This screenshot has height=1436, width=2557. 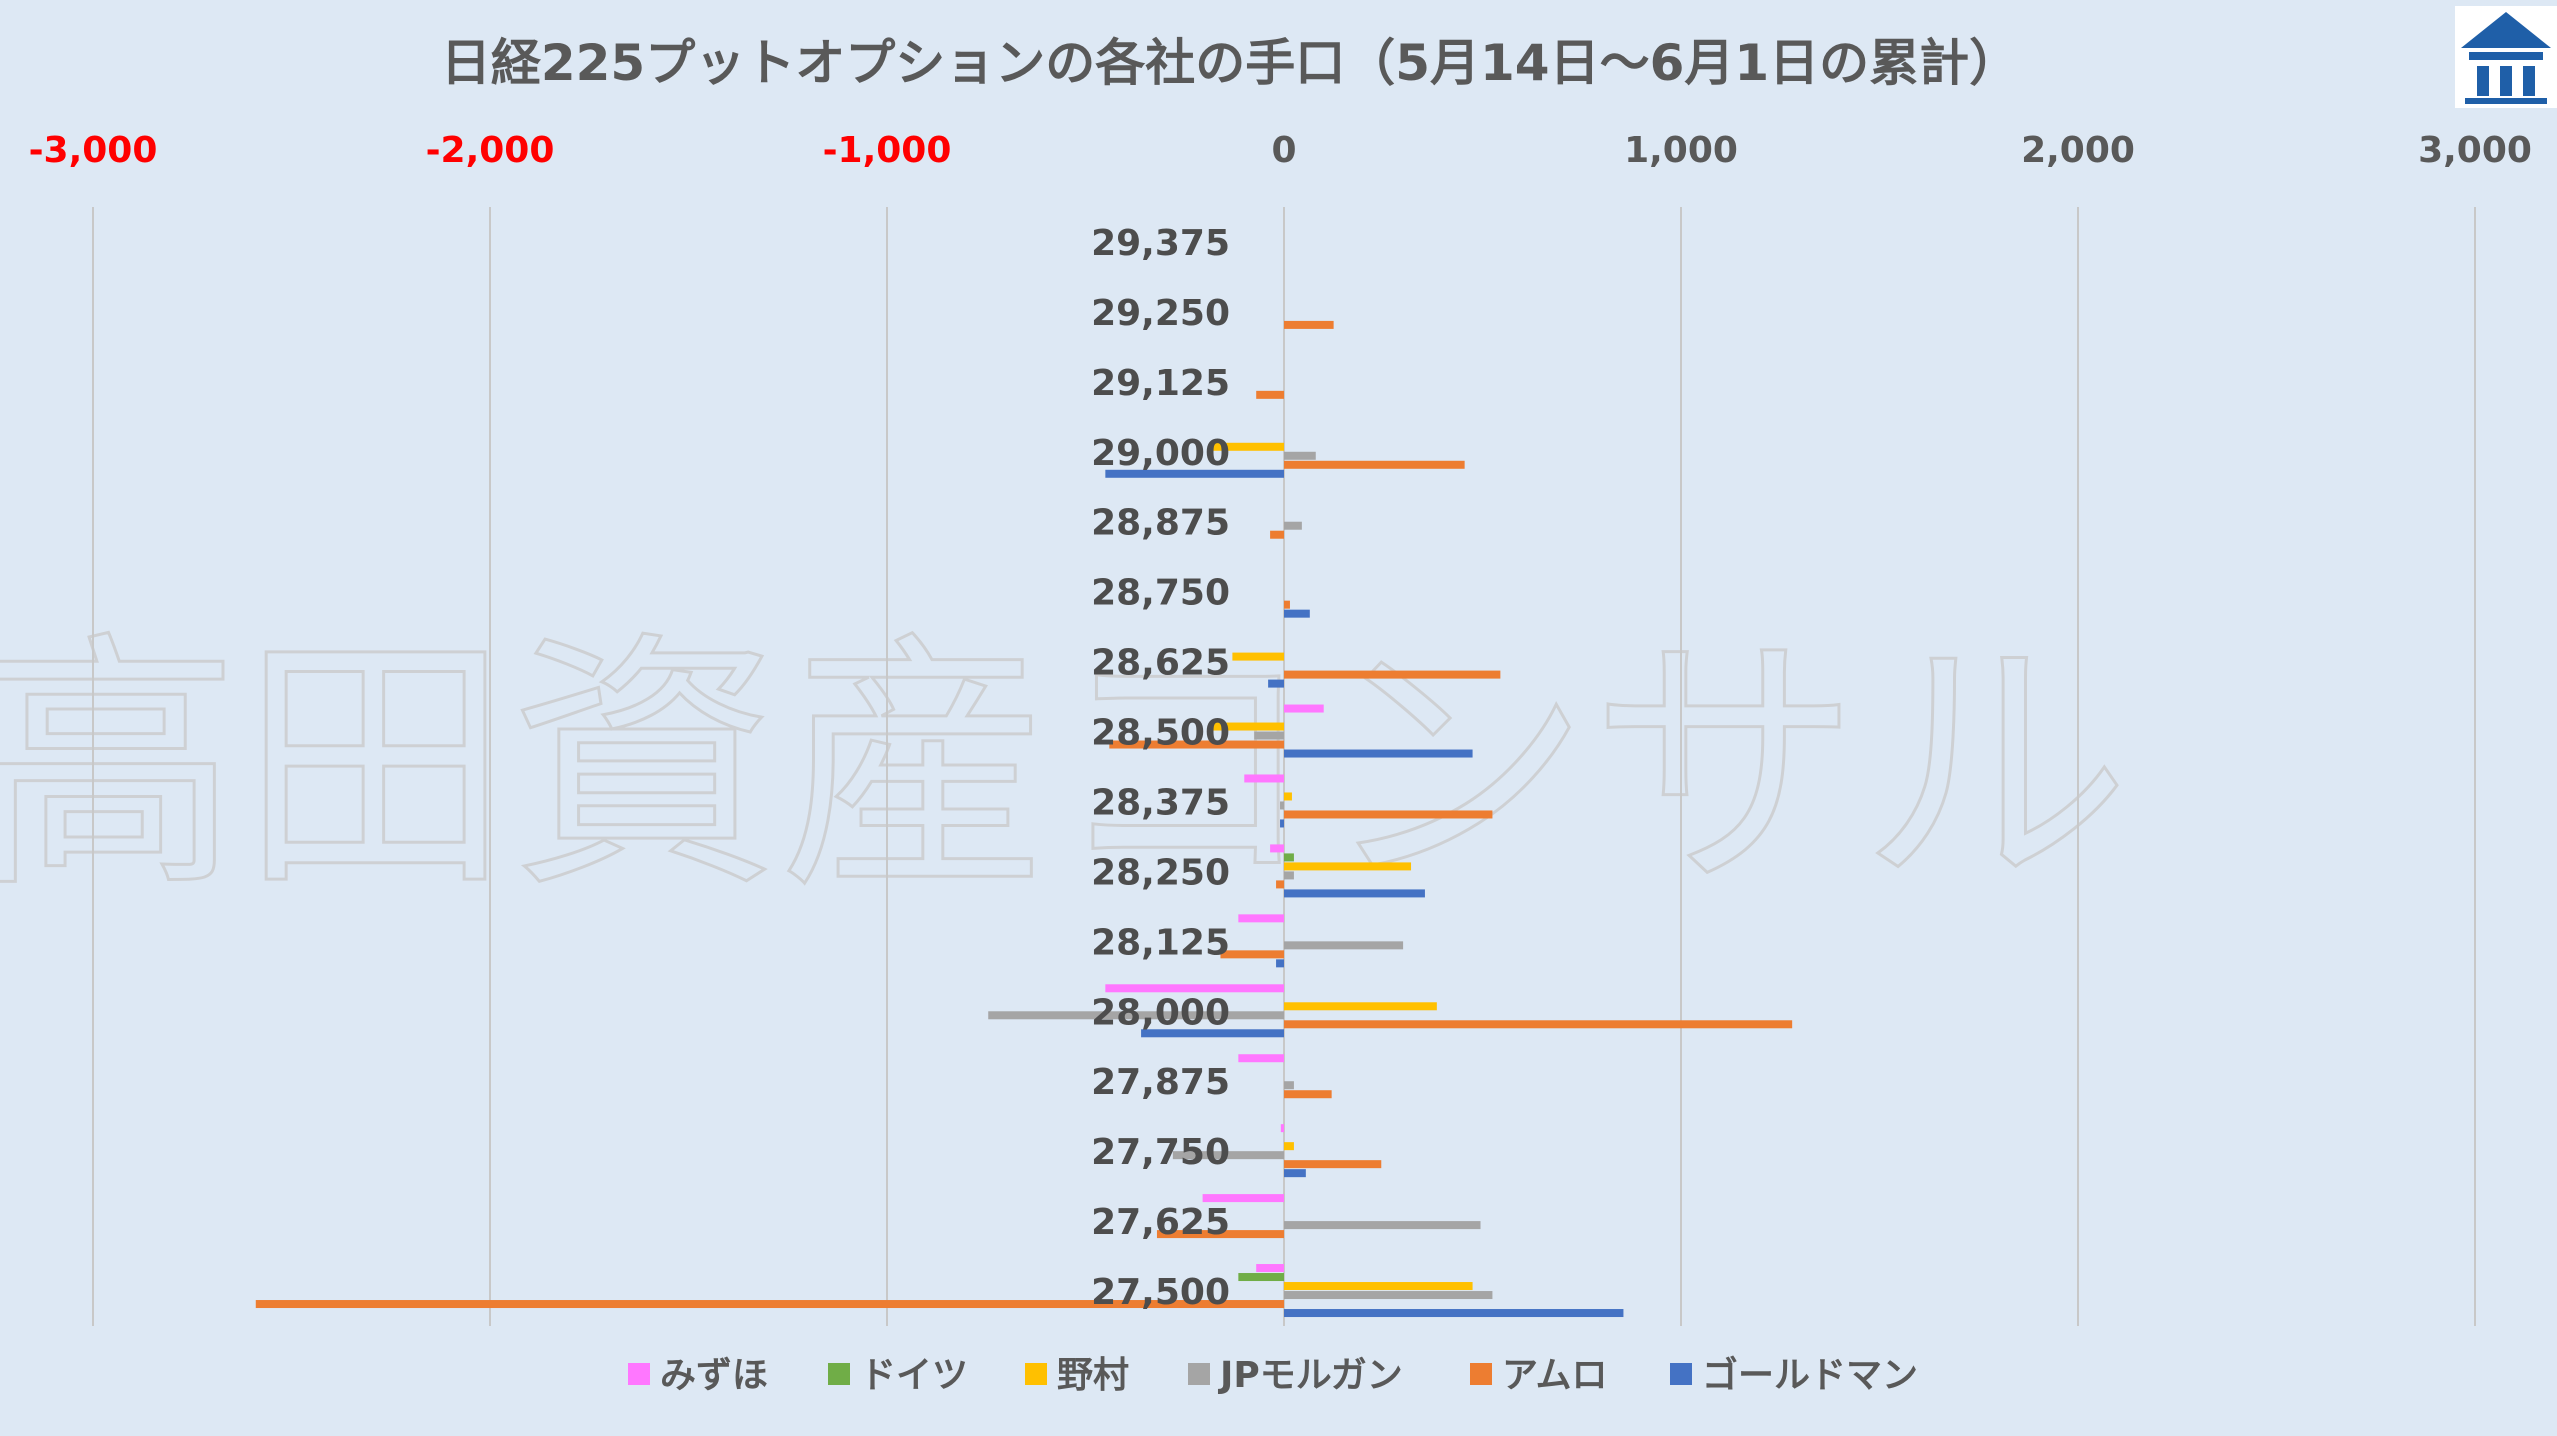 I want to click on logo-beam, so click(x=2506, y=56).